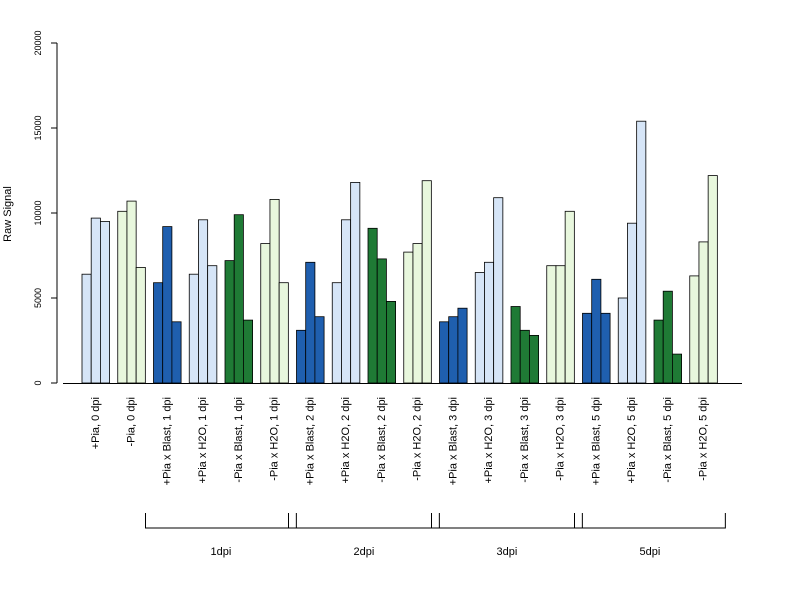 The image size is (800, 600). I want to click on x-tick-label: +Pia, 0 dpi, so click(96, 423).